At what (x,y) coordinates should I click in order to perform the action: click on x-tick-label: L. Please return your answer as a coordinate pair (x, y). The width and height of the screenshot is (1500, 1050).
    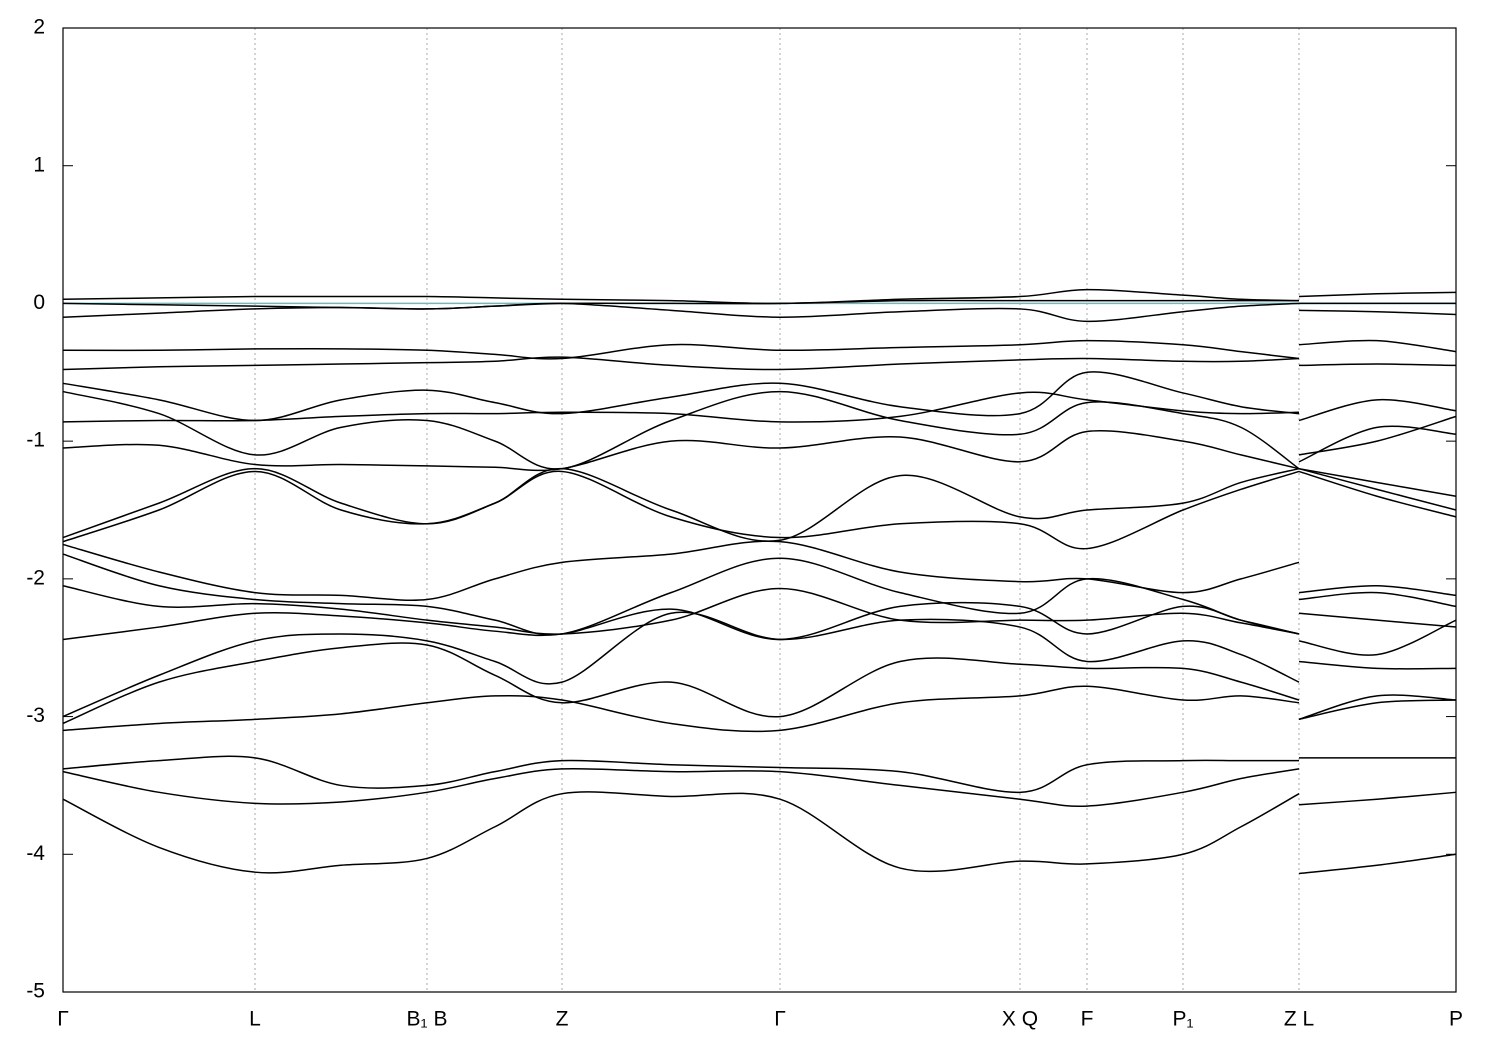
    Looking at the image, I should click on (255, 1019).